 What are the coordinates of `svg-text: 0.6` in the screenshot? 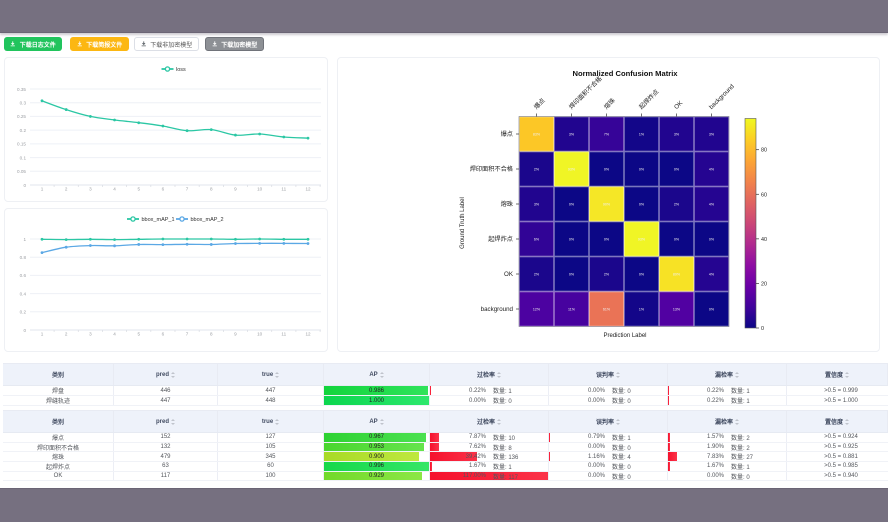 It's located at (23, 275).